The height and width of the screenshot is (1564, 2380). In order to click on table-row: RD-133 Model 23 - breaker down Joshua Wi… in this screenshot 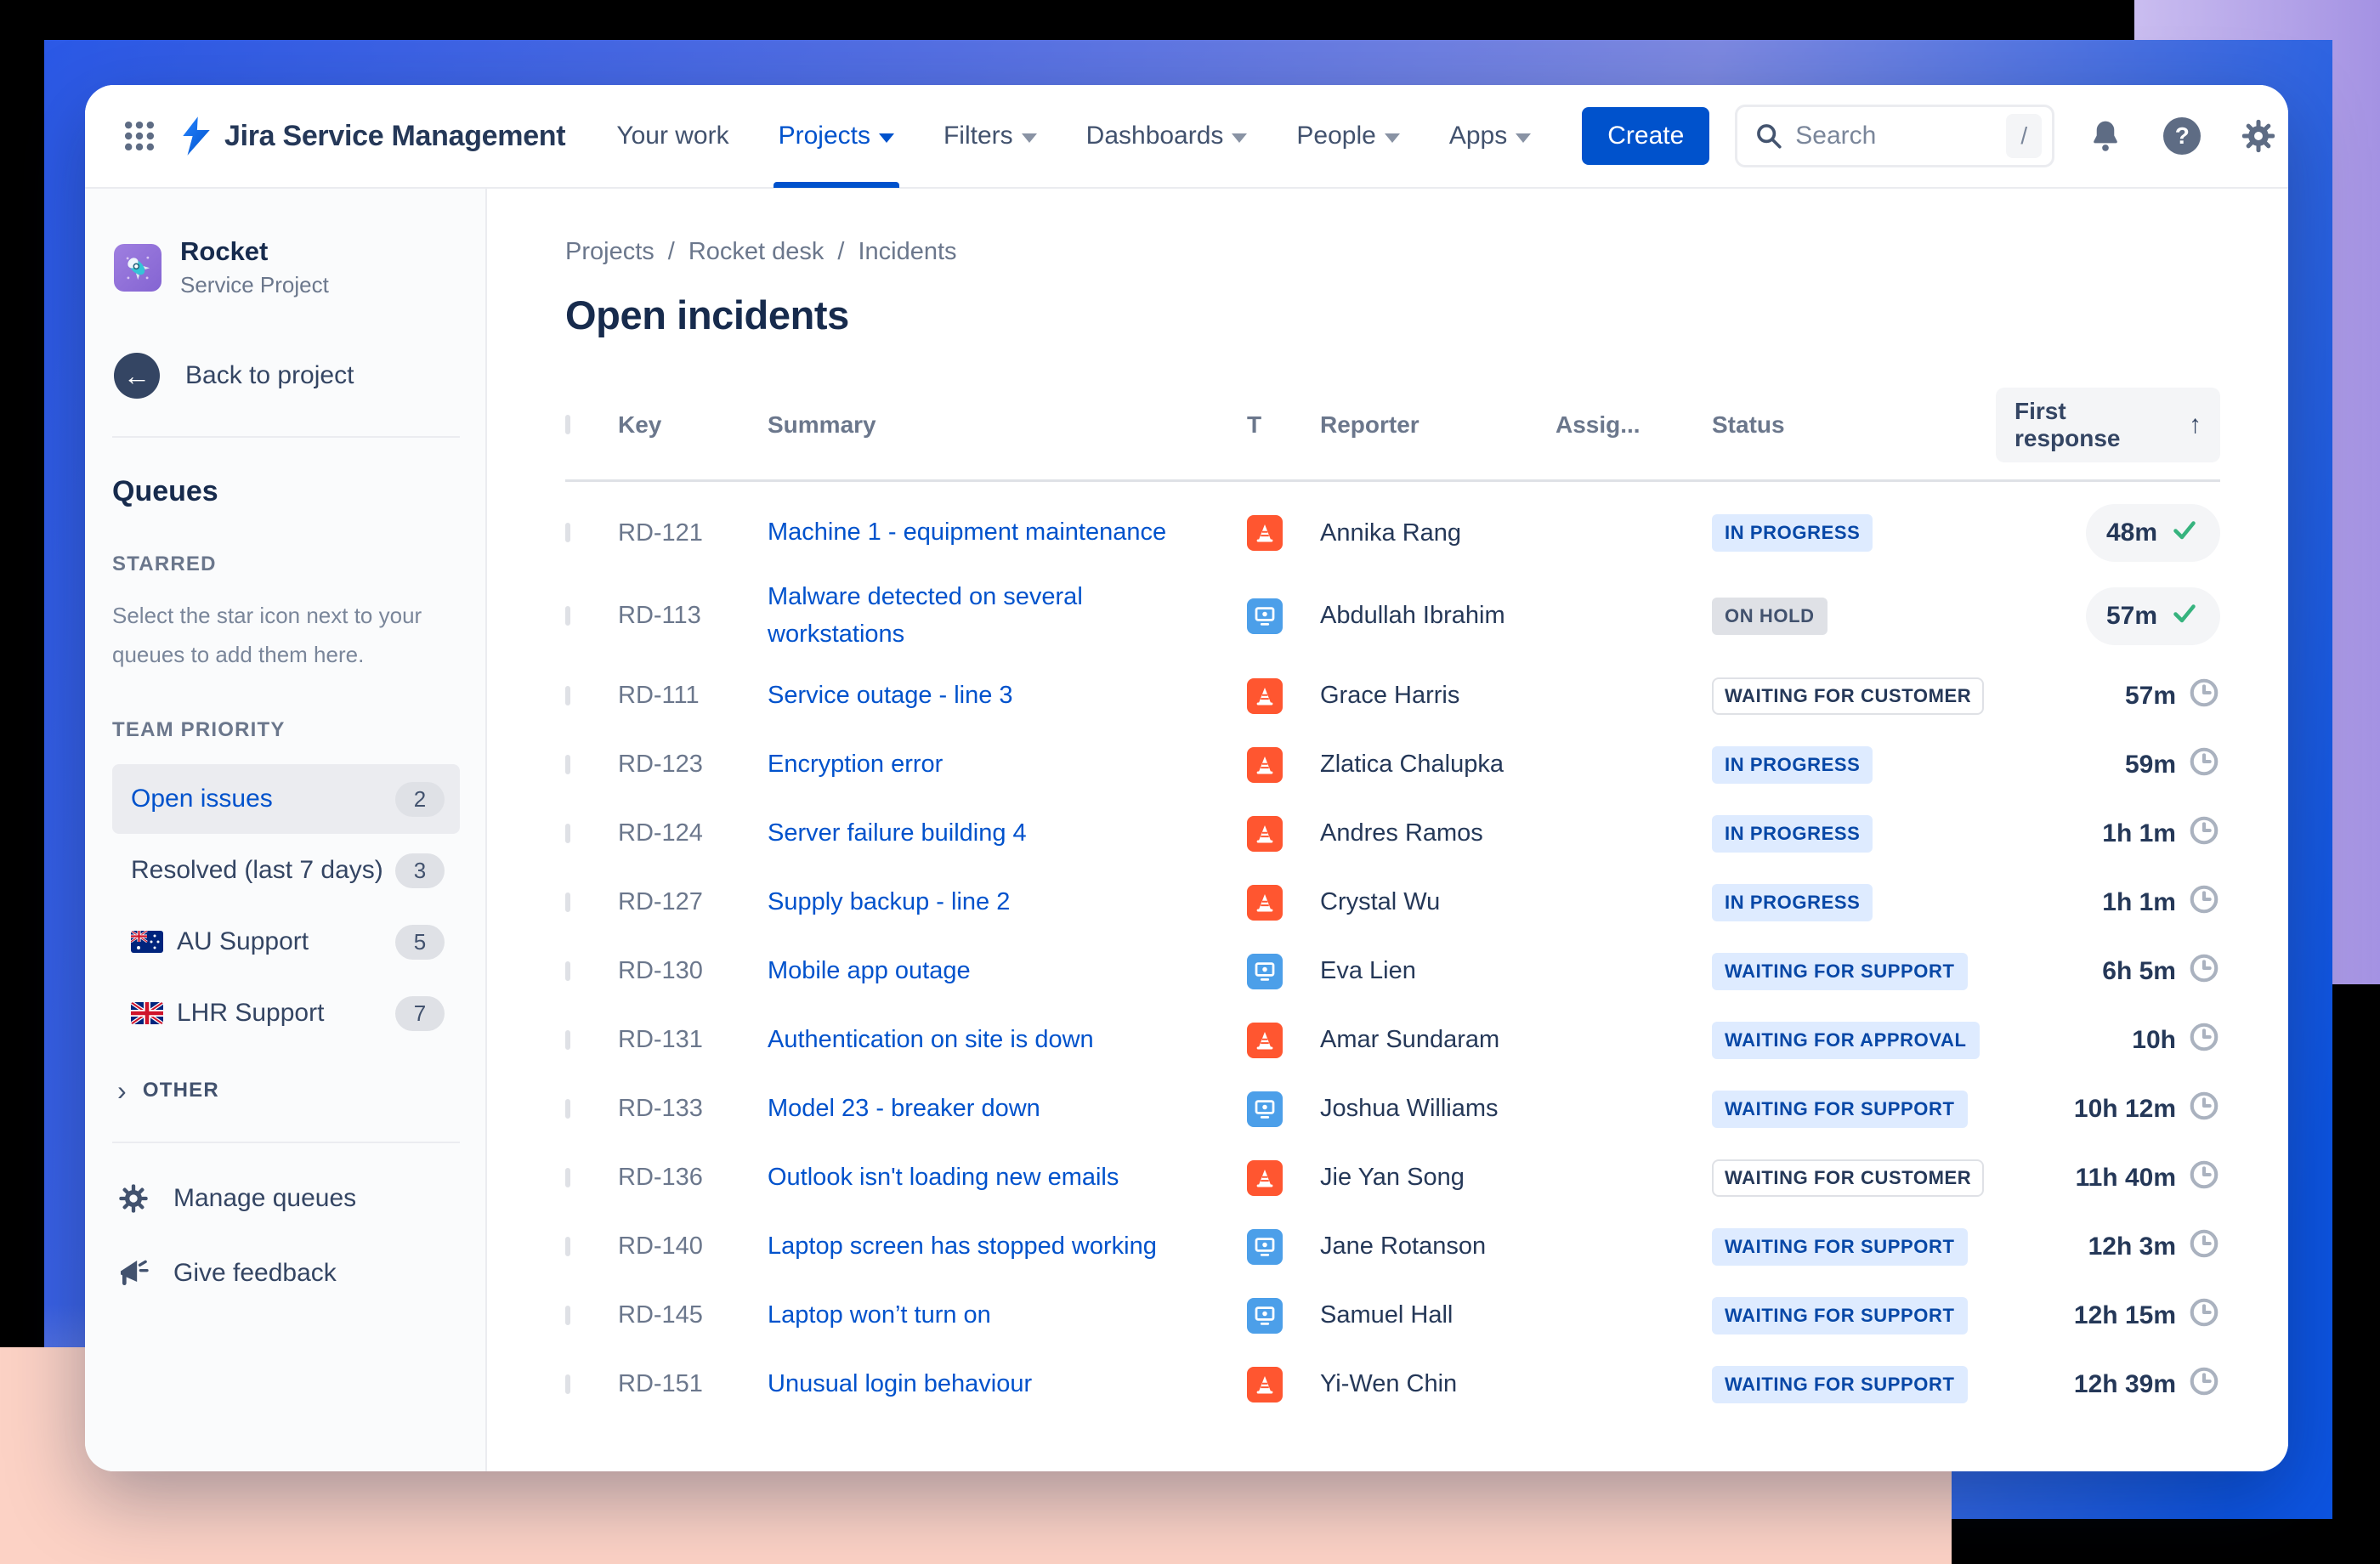, I will do `click(1392, 1108)`.